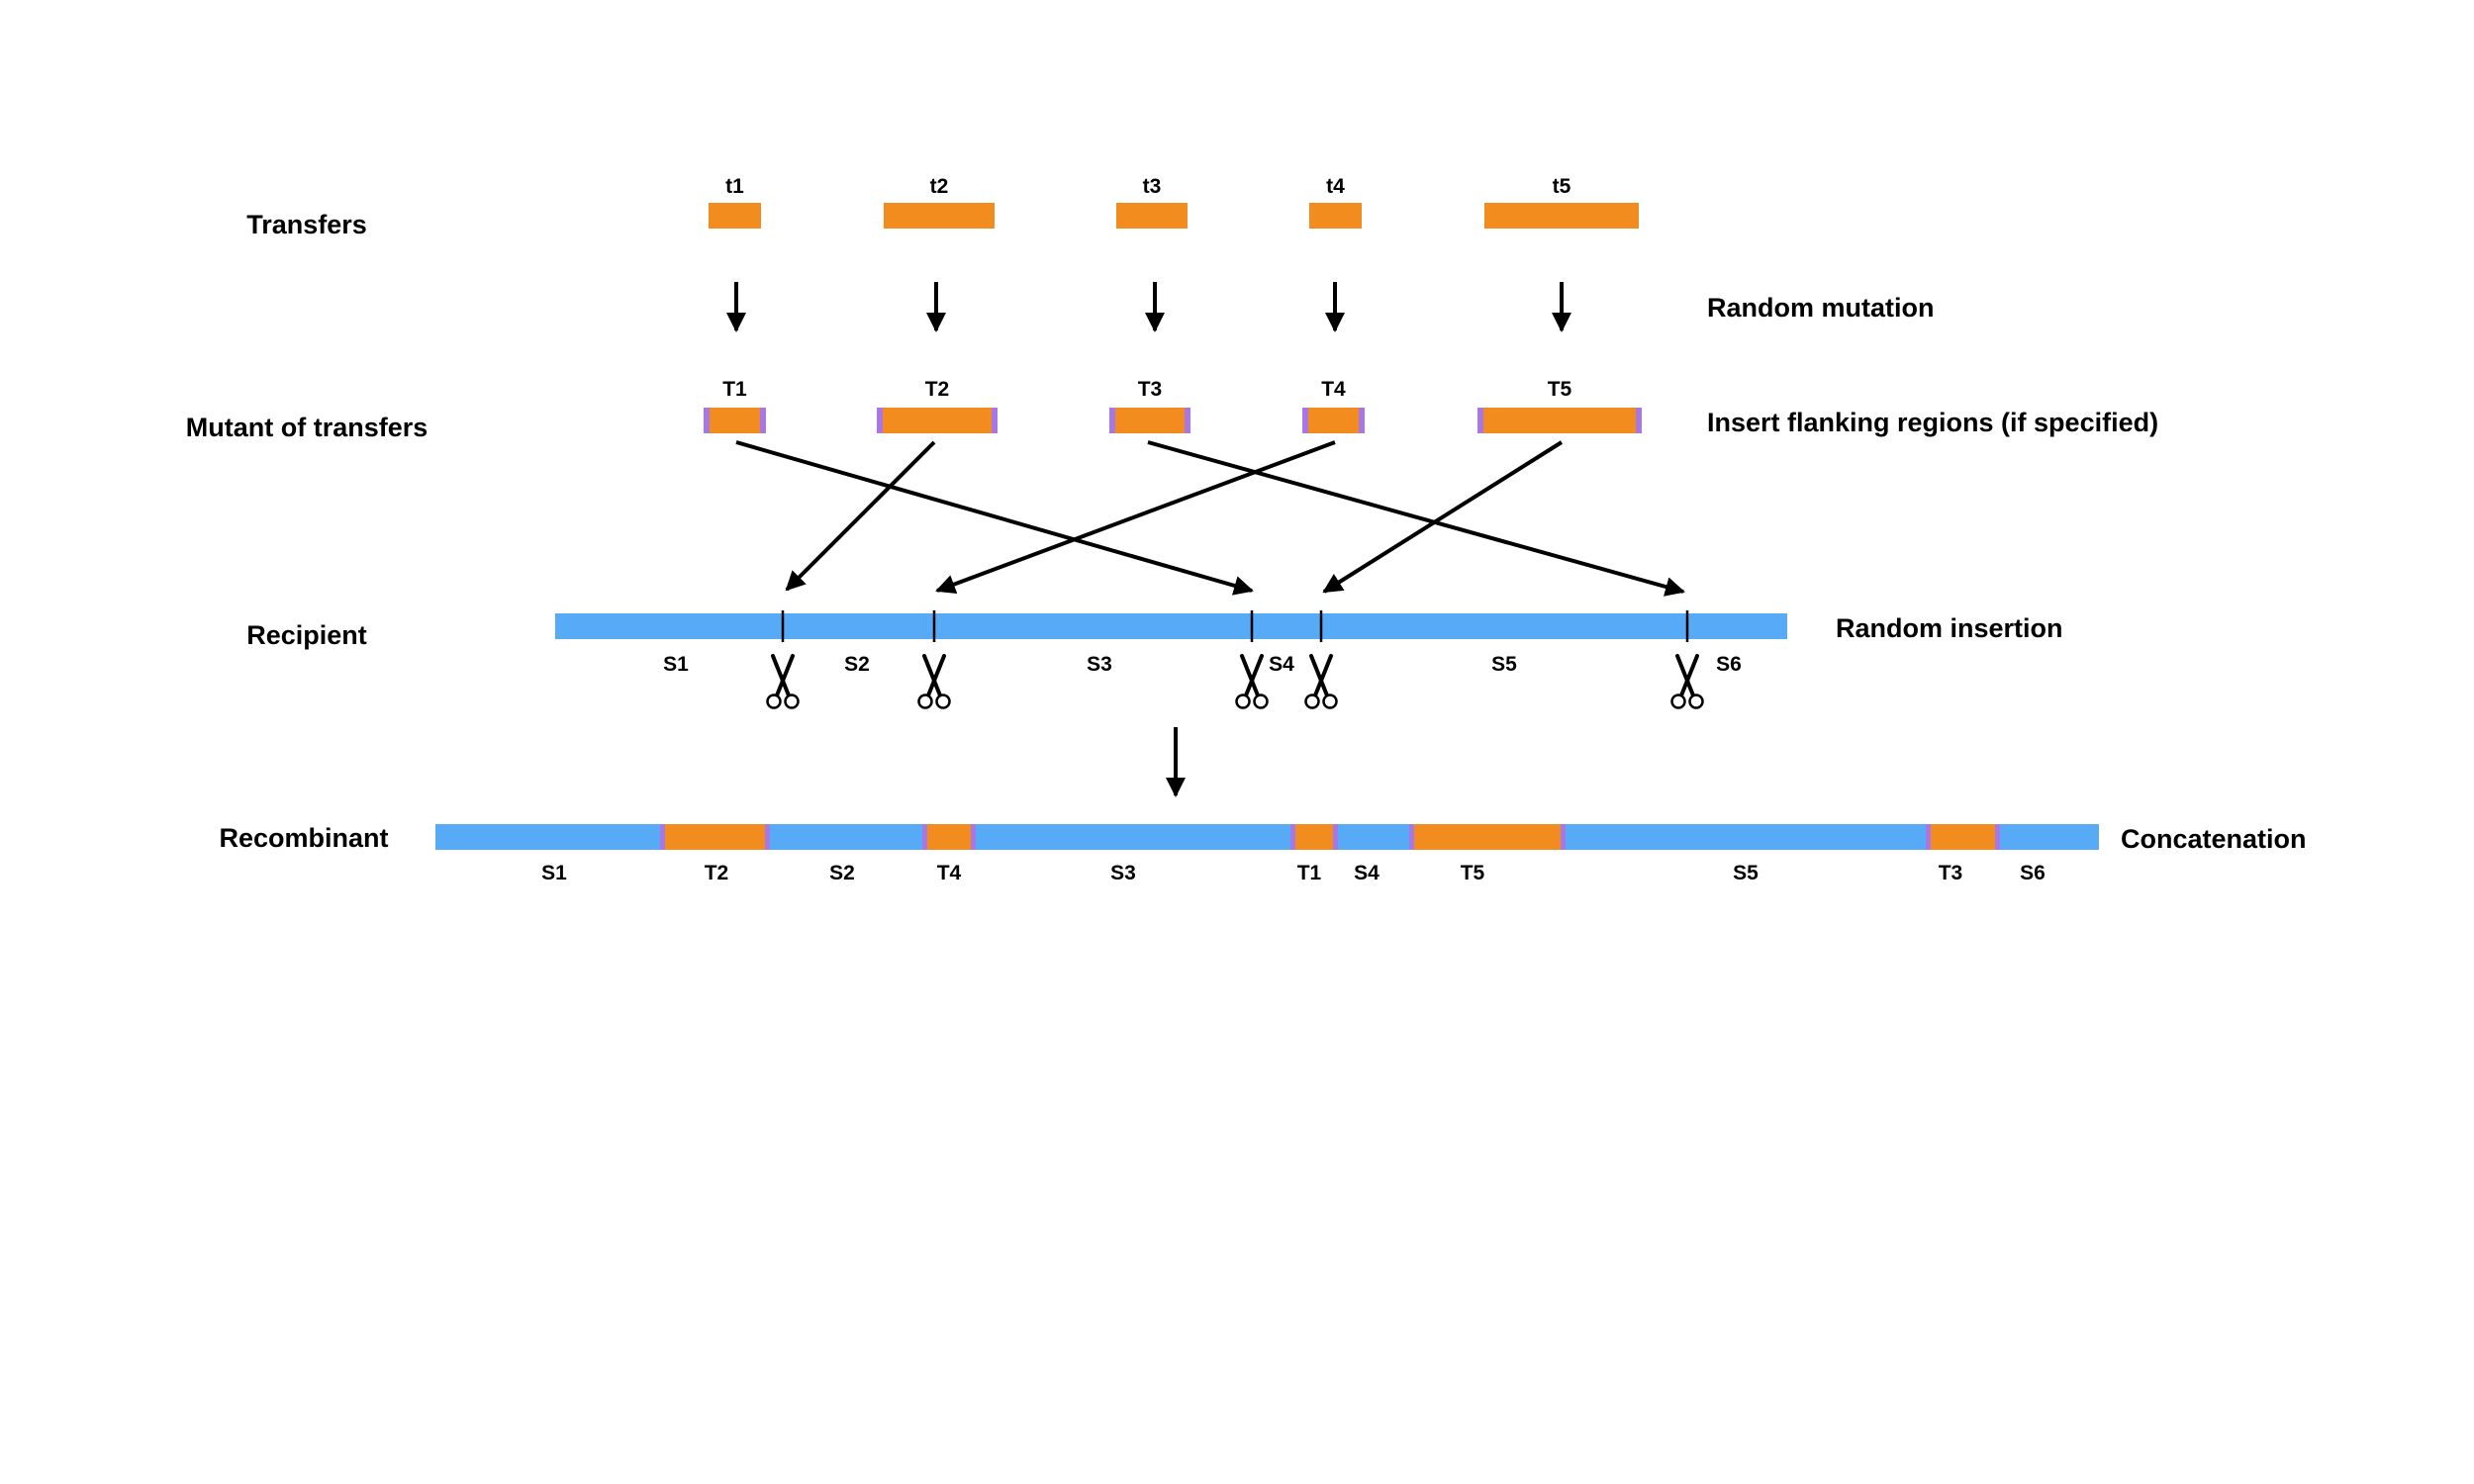 The height and width of the screenshot is (1484, 2474). I want to click on insertion-arrows, so click(1210, 518).